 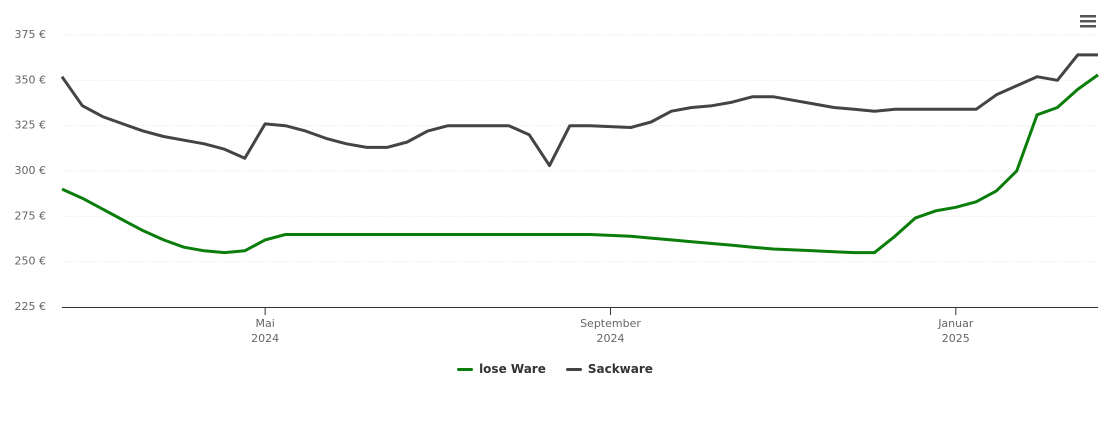 What do you see at coordinates (610, 331) in the screenshot?
I see `x-tick-label: September 2024` at bounding box center [610, 331].